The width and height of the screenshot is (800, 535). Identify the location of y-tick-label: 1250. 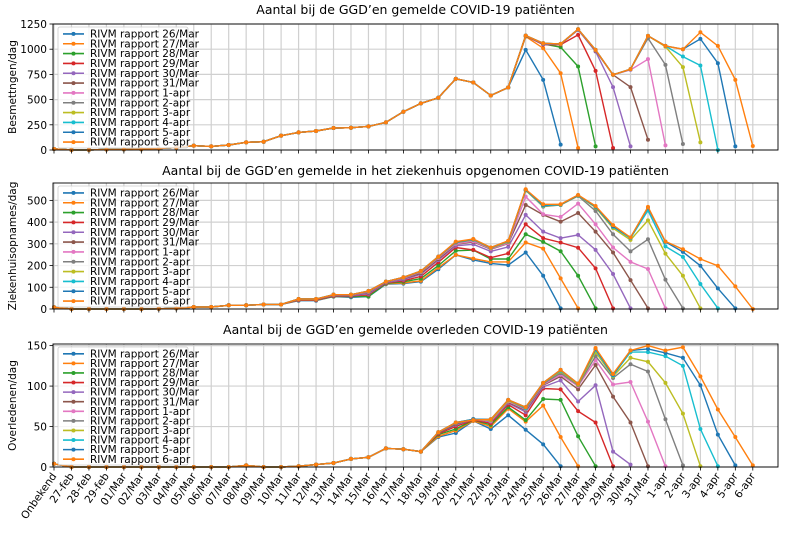
(33, 25).